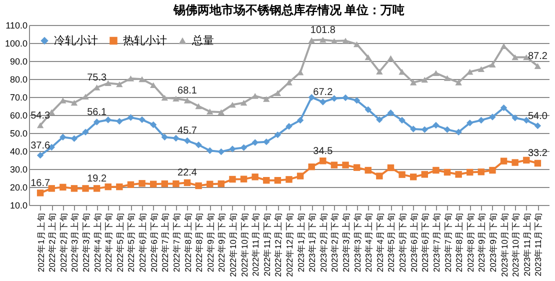  I want to click on x-tick-label: 2022年5月上旬, so click(119, 242).